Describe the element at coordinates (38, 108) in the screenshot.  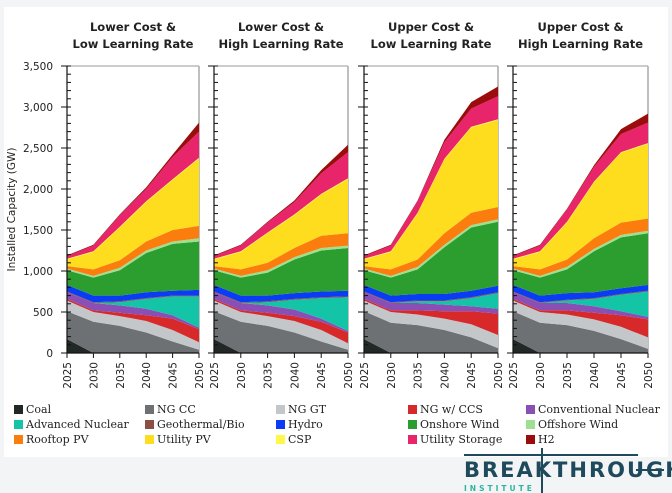
I see `y-tick-label: 3,000` at that location.